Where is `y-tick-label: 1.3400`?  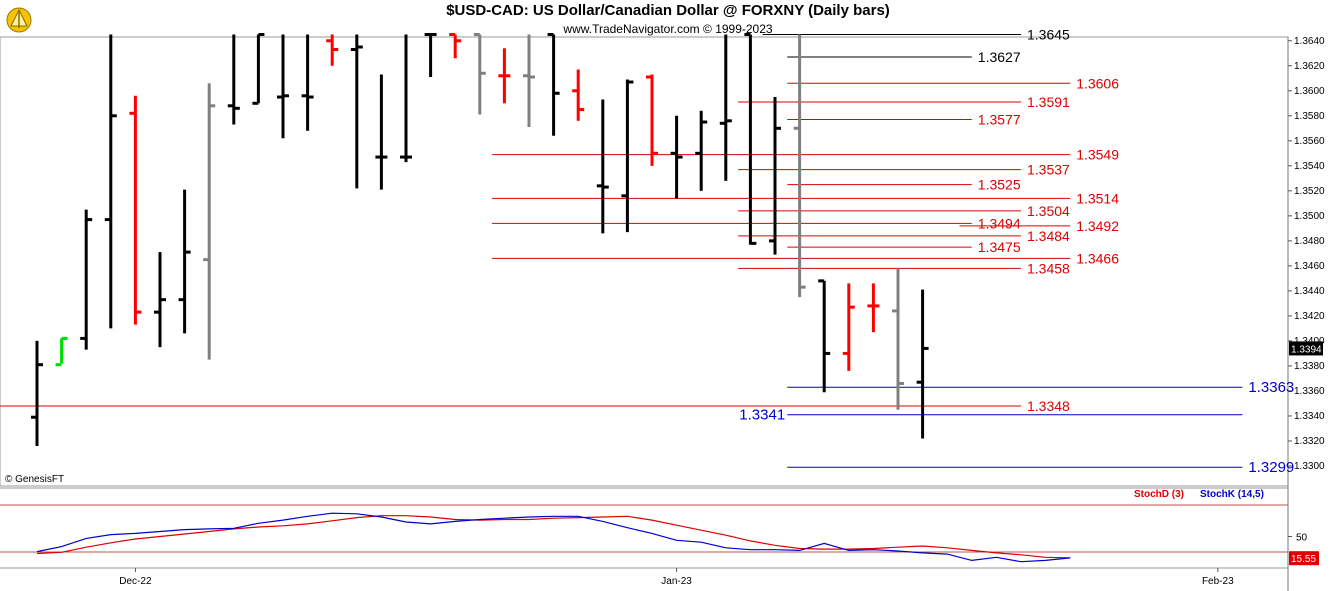 y-tick-label: 1.3400 is located at coordinates (1309, 341).